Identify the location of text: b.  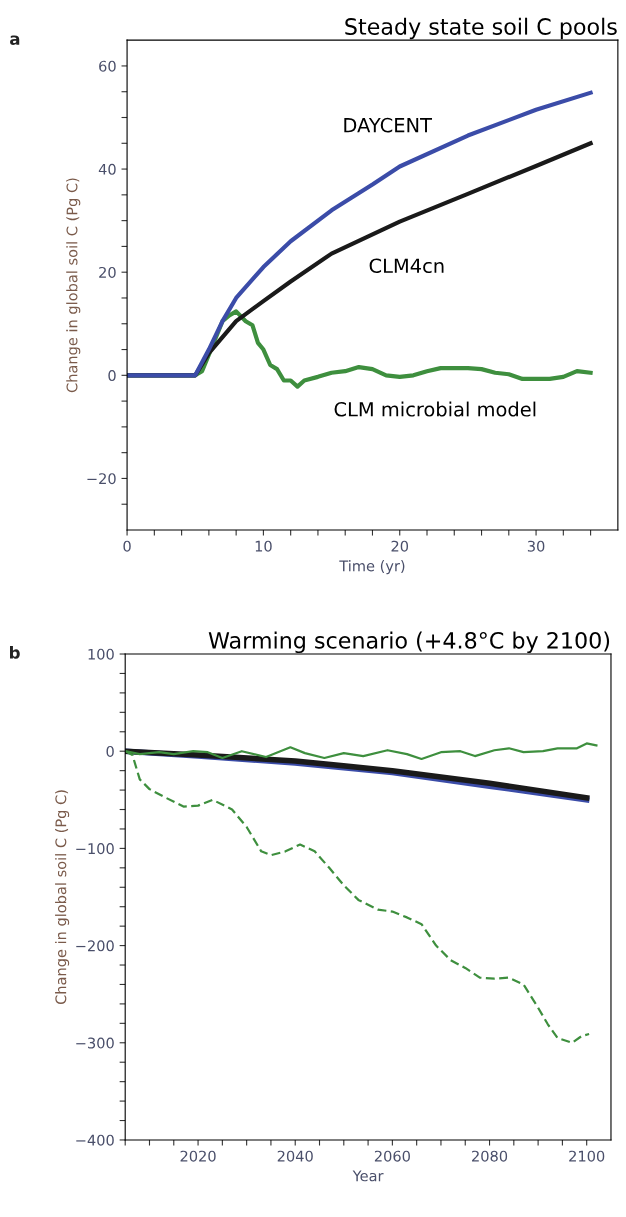
(15, 652).